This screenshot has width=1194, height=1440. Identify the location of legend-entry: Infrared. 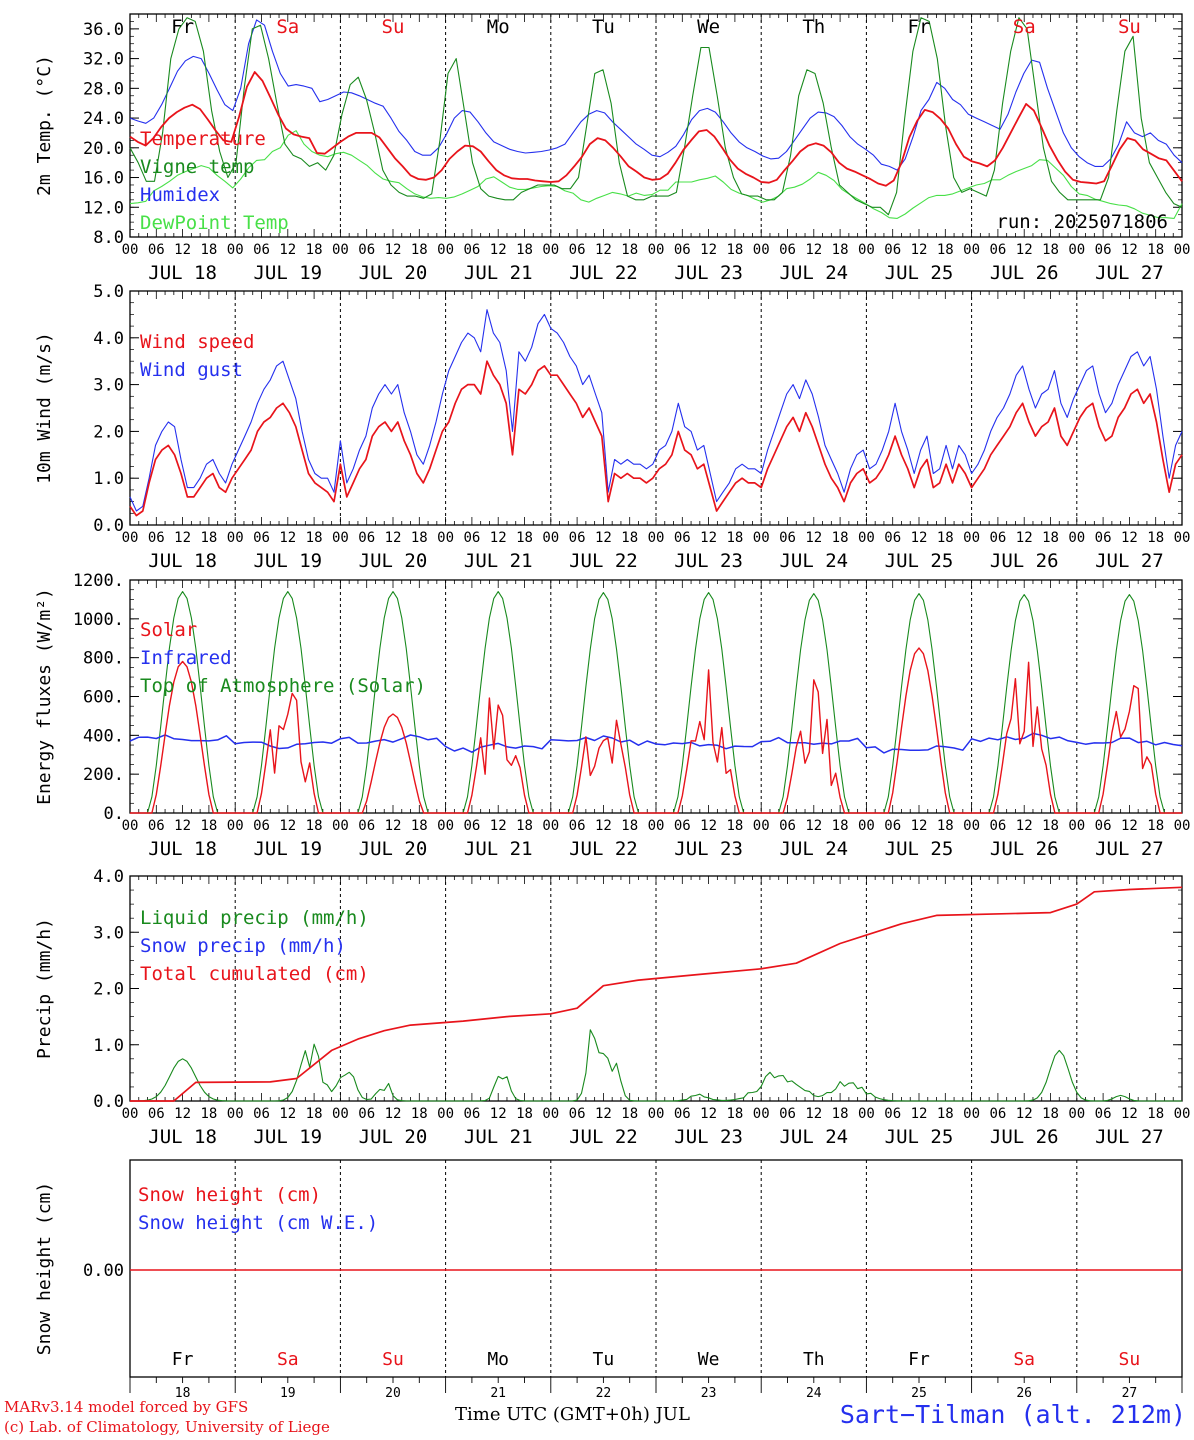
(186, 658).